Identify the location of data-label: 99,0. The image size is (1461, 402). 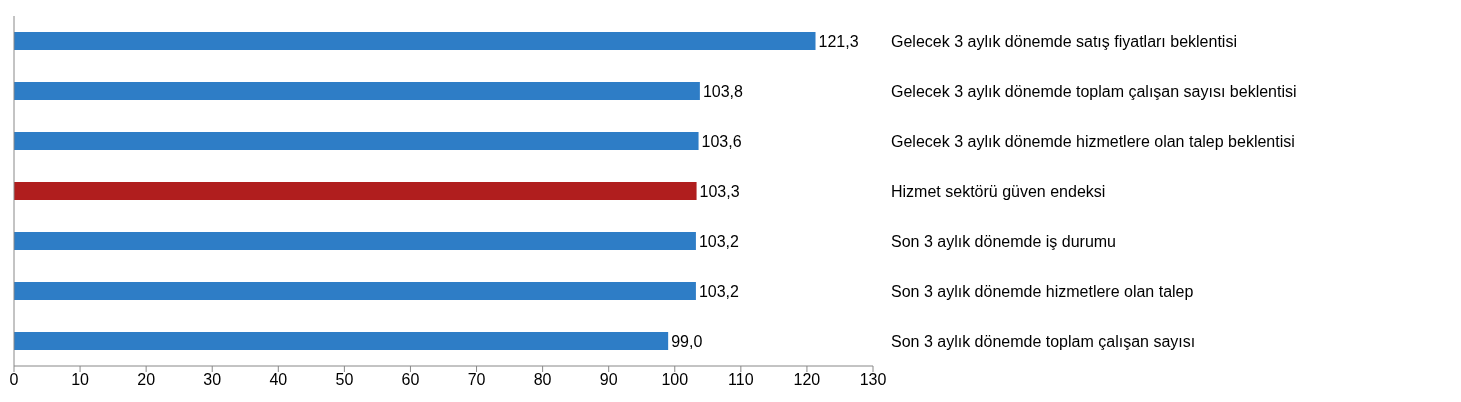
(687, 341).